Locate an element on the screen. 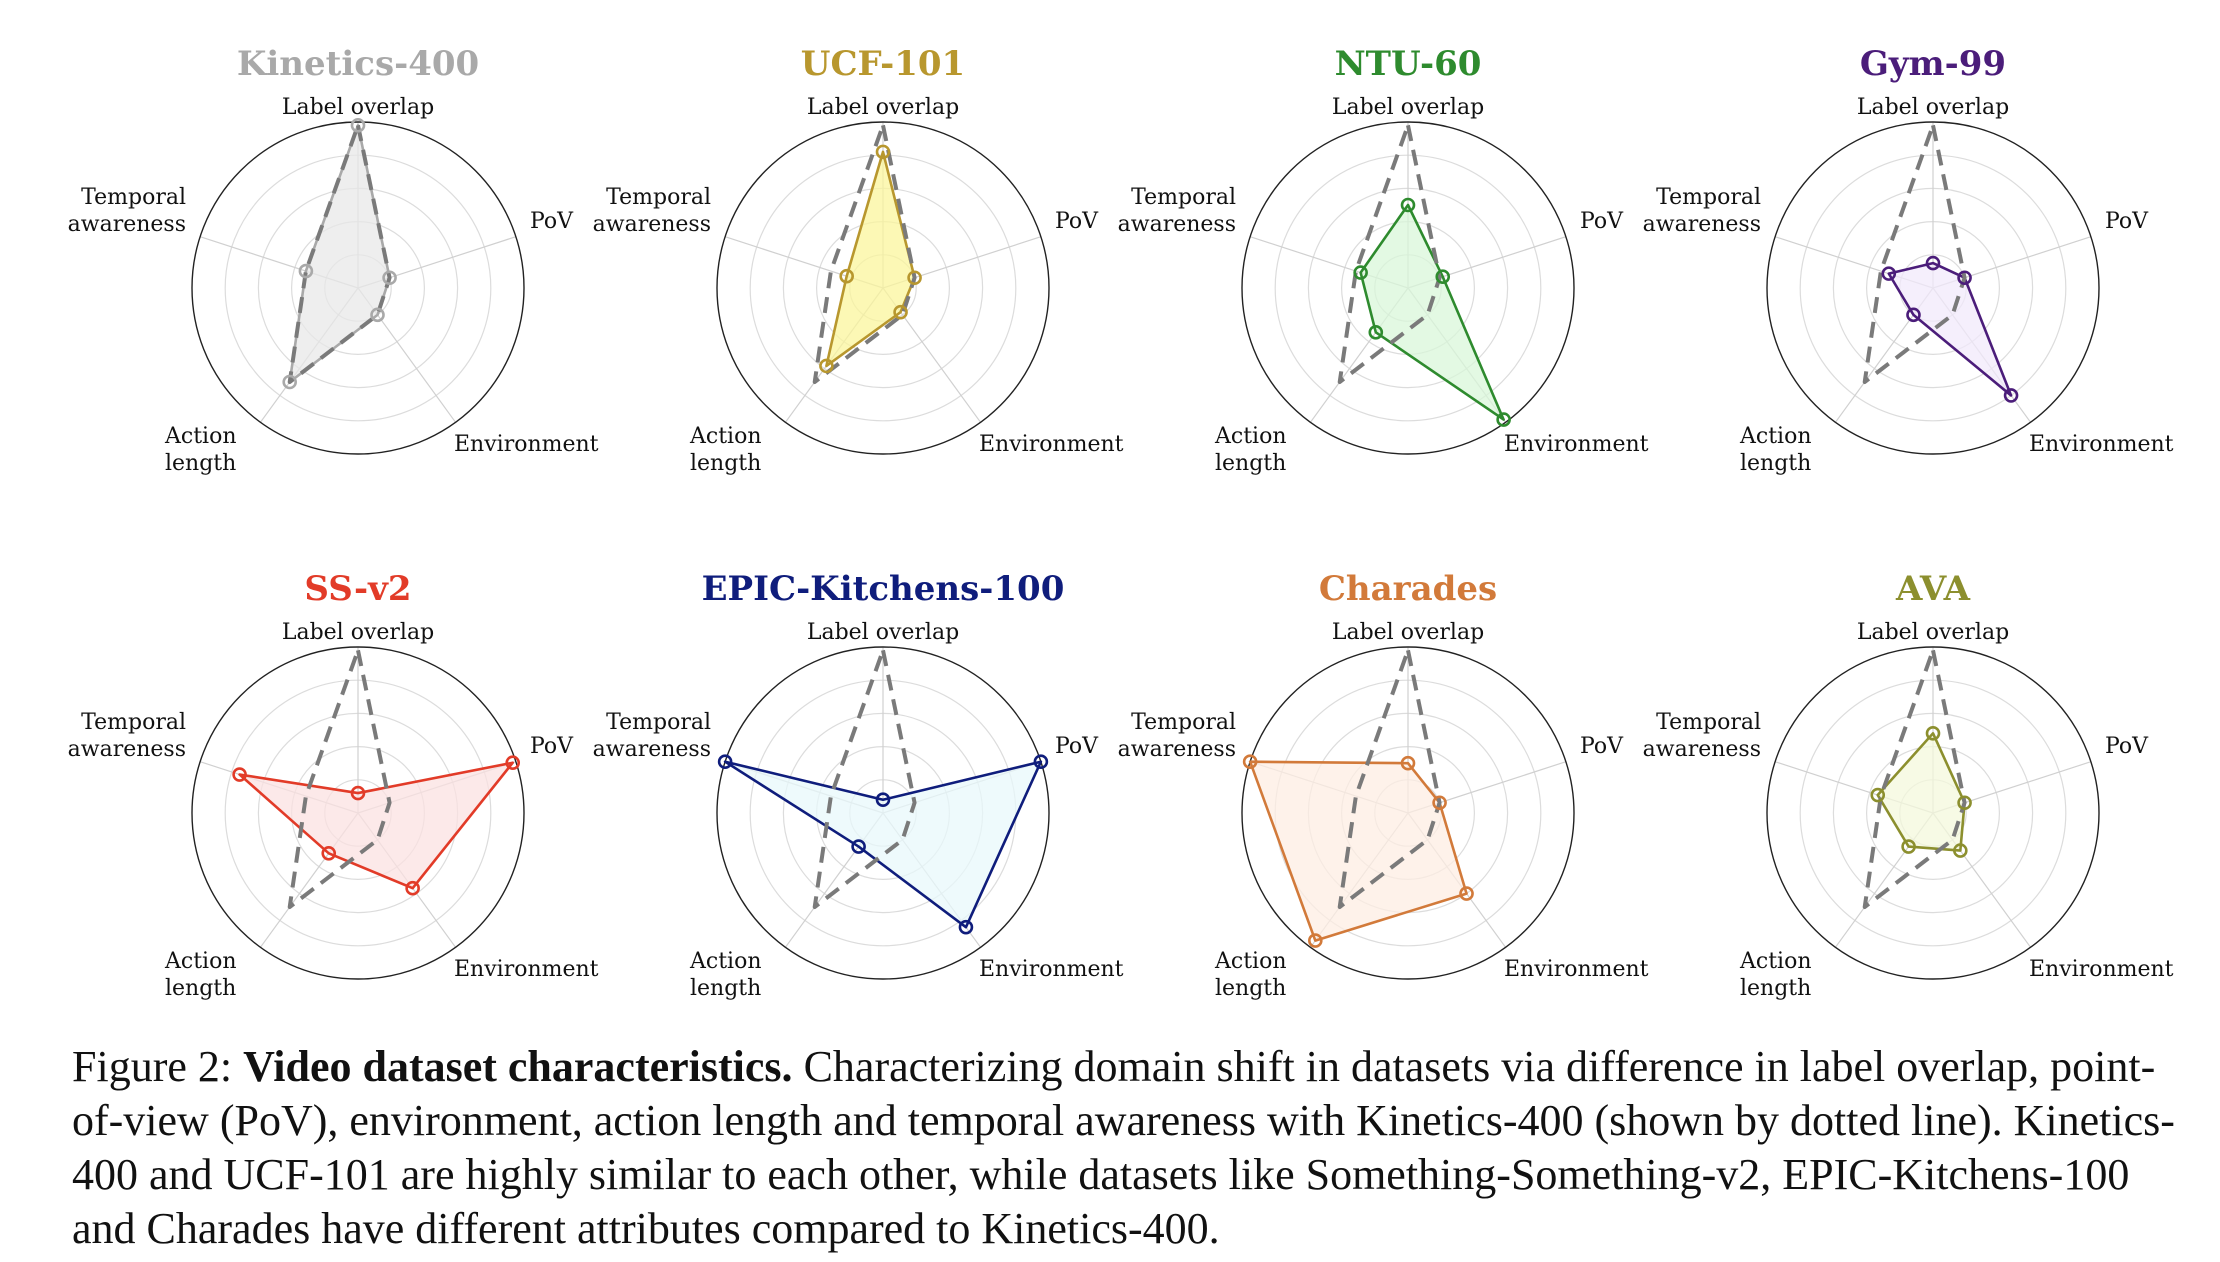 The height and width of the screenshot is (1262, 2220). chart-title: SS-v2 is located at coordinates (357, 589).